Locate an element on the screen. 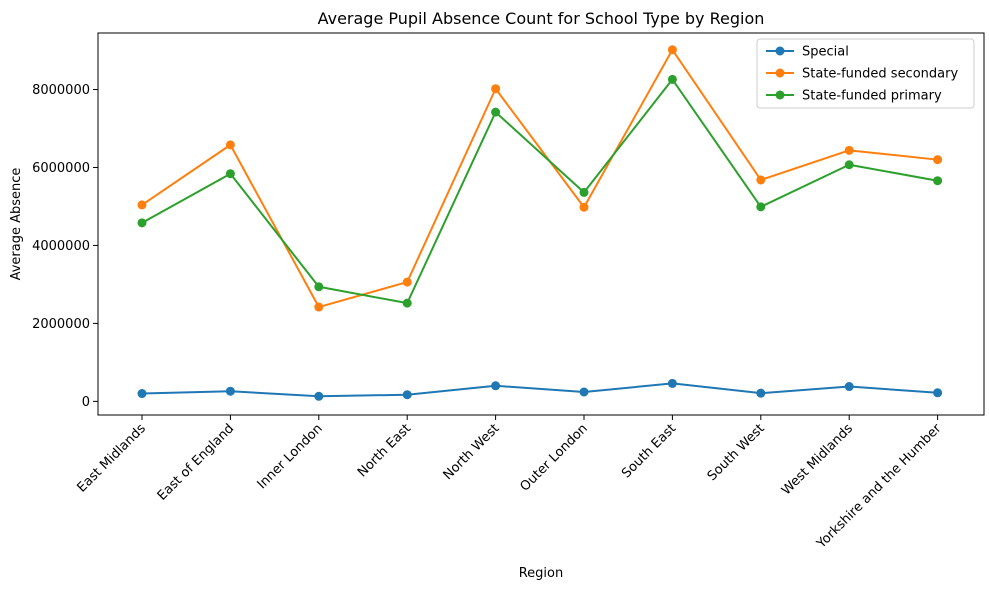 The image size is (989, 590). x-tick-label: North West is located at coordinates (472, 452).